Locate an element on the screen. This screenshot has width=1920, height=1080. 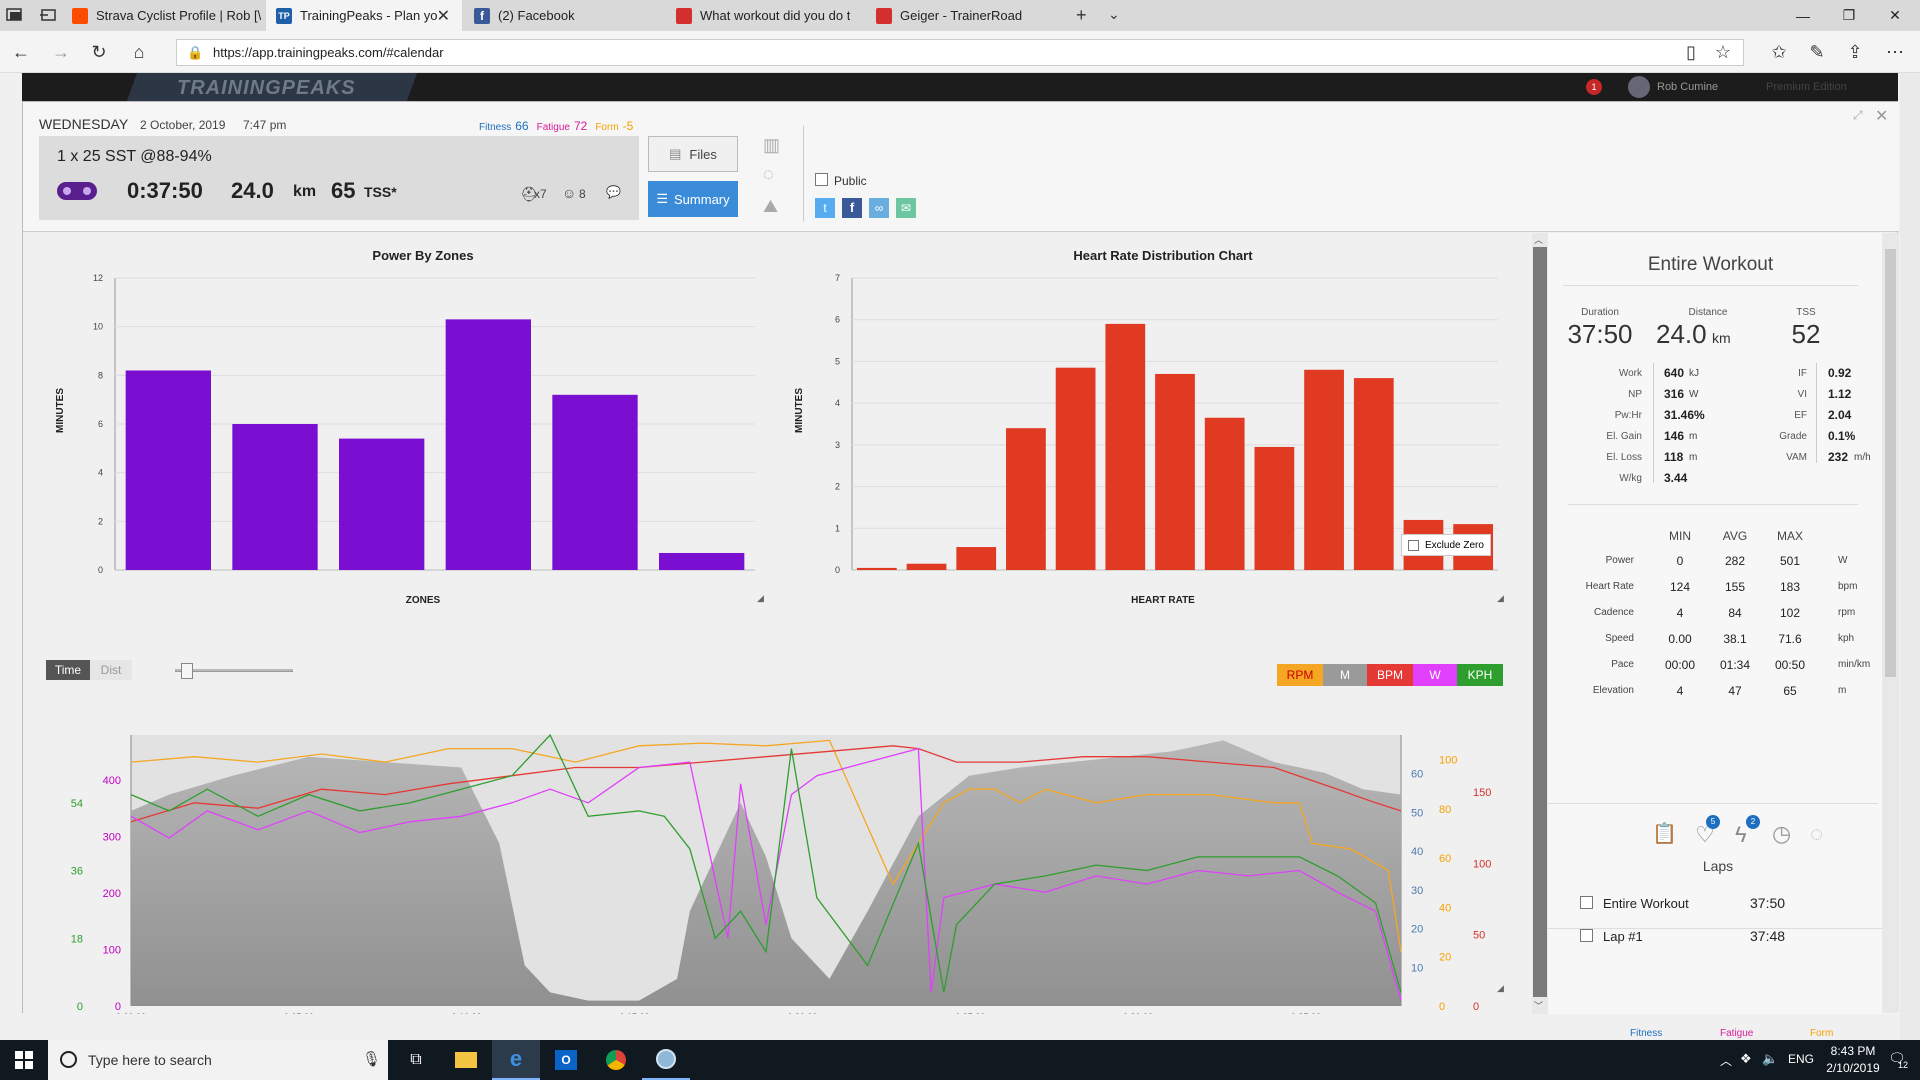
minimize-icon: — is located at coordinates (1803, 15).